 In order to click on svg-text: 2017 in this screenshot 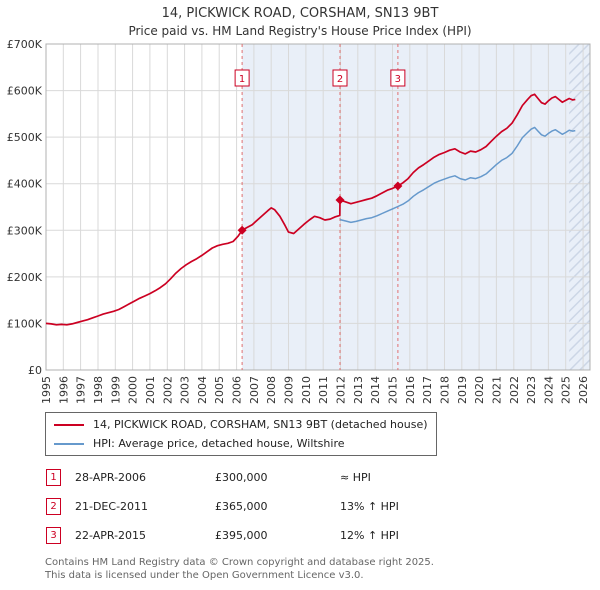, I will do `click(427, 390)`.